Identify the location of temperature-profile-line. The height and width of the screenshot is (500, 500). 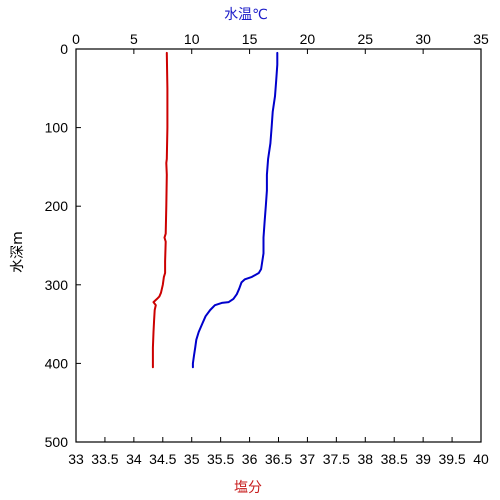
(235, 210).